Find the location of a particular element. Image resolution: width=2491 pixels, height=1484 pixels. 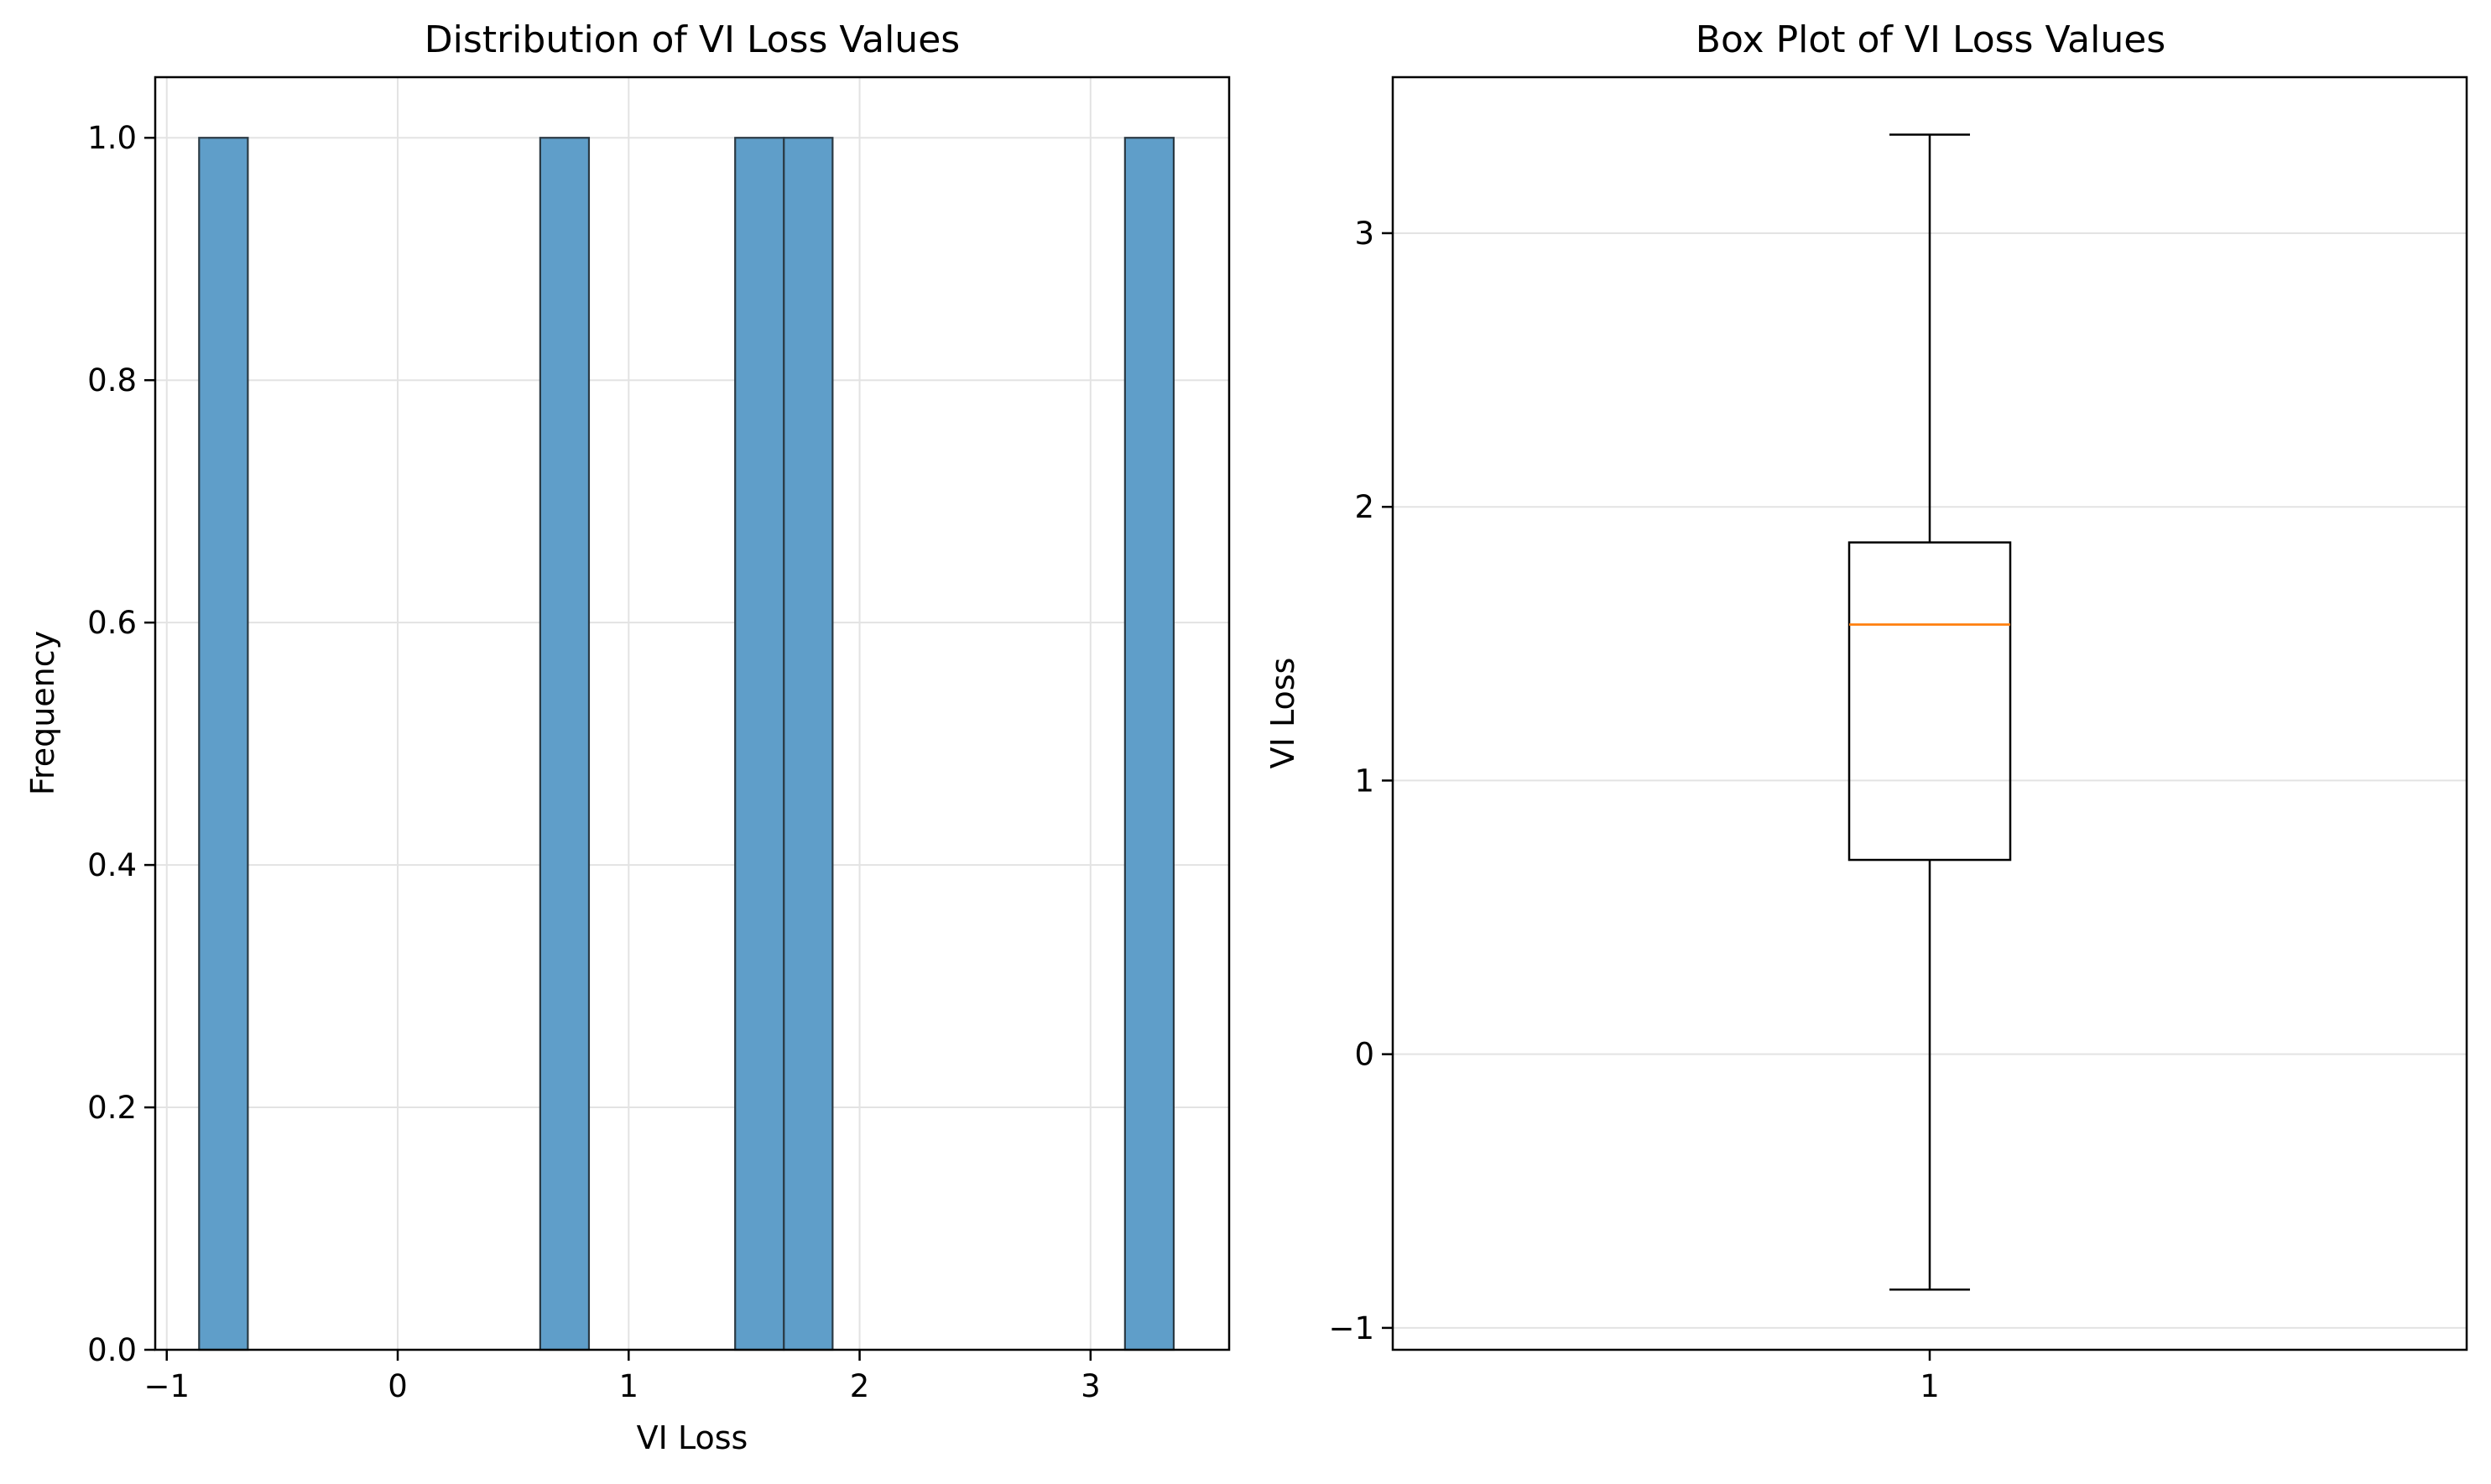

histogram-y-tick-label: 0.0 is located at coordinates (112, 1350).